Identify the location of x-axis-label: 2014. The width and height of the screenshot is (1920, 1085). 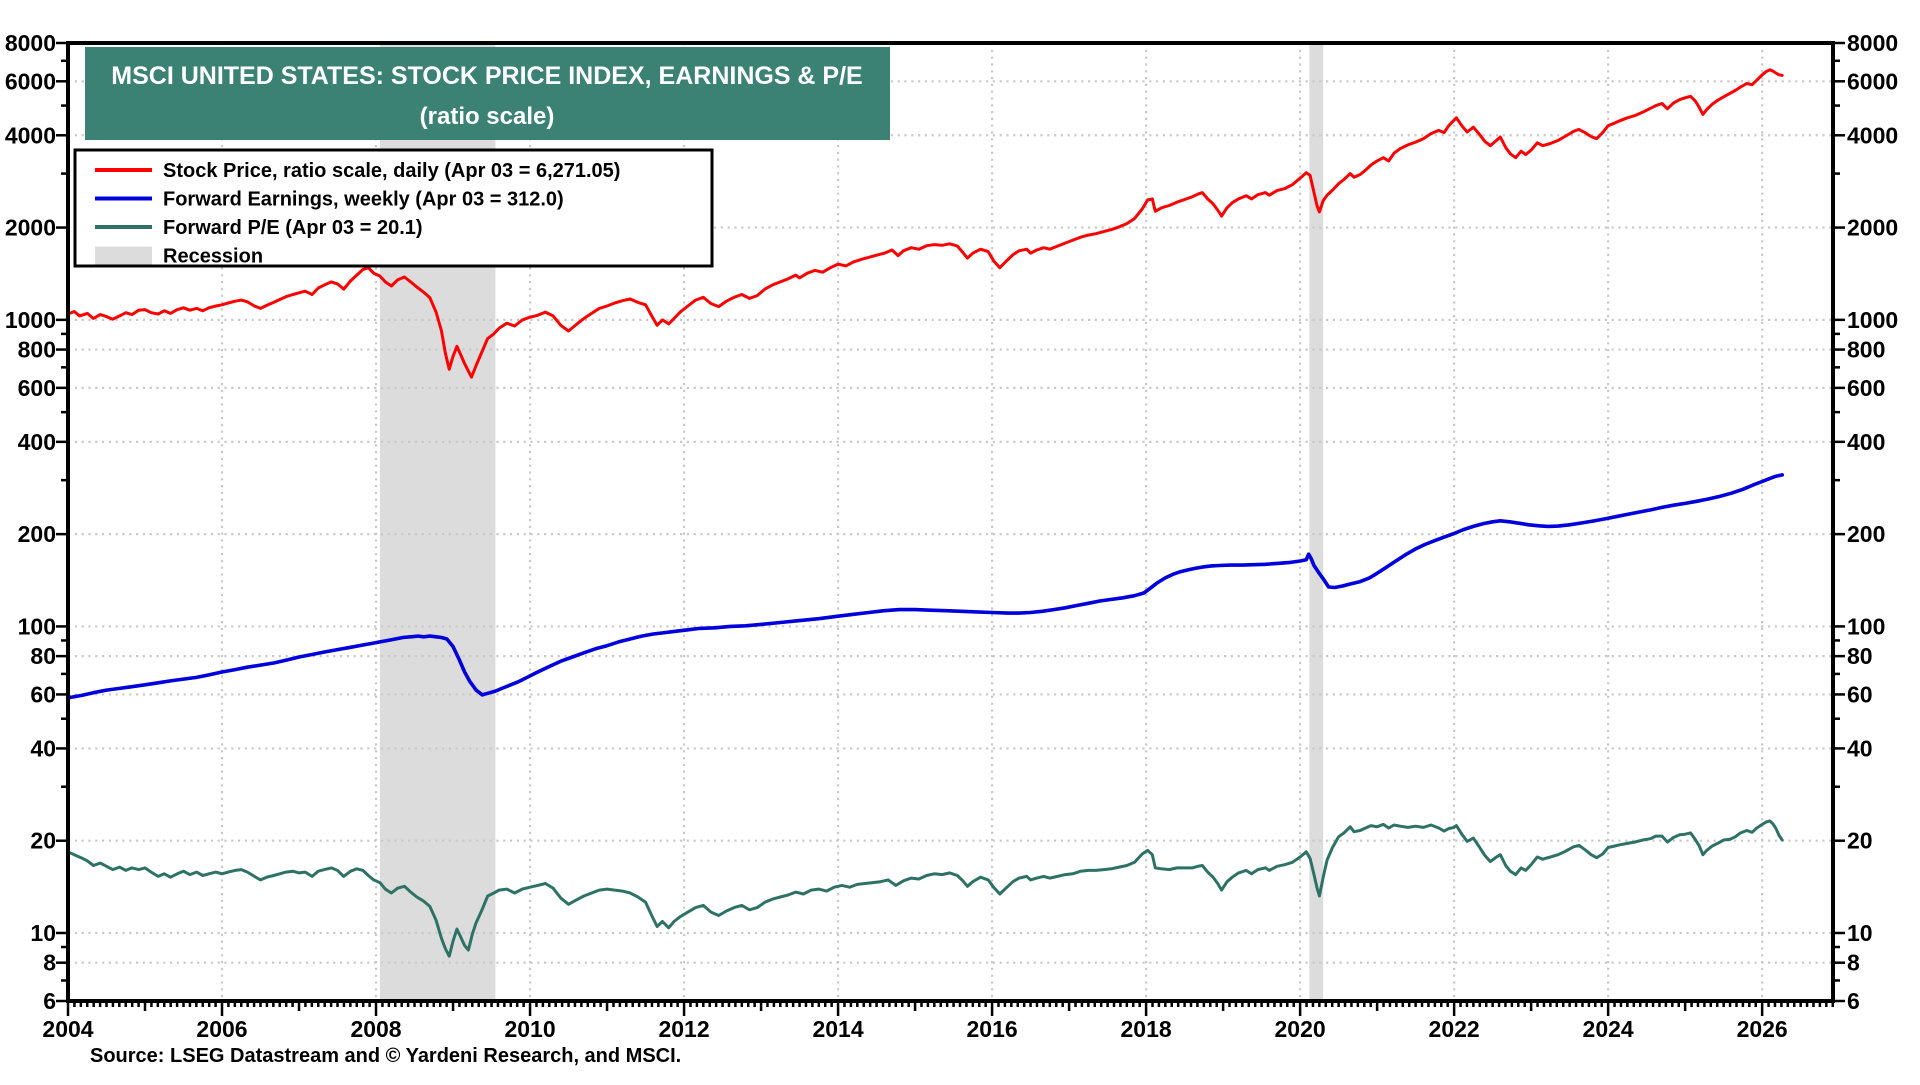
(837, 1029).